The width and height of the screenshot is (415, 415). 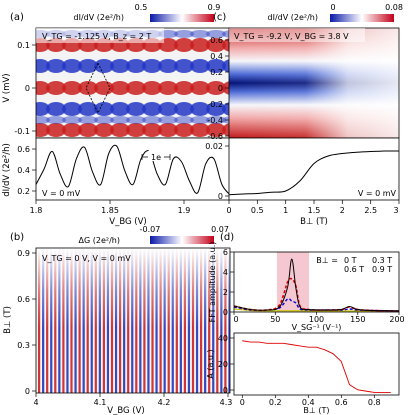 I want to click on panel-c-label: (c), so click(x=219, y=17).